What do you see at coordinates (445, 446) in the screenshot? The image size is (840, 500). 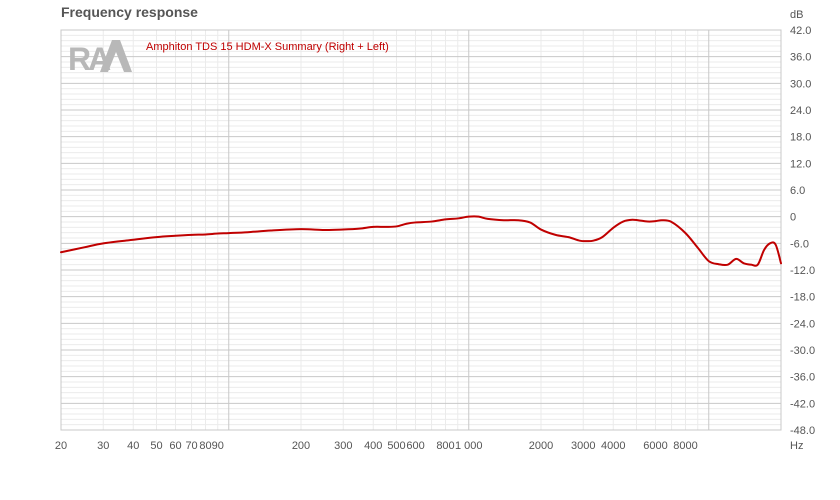 I see `x-tick-label: 800` at bounding box center [445, 446].